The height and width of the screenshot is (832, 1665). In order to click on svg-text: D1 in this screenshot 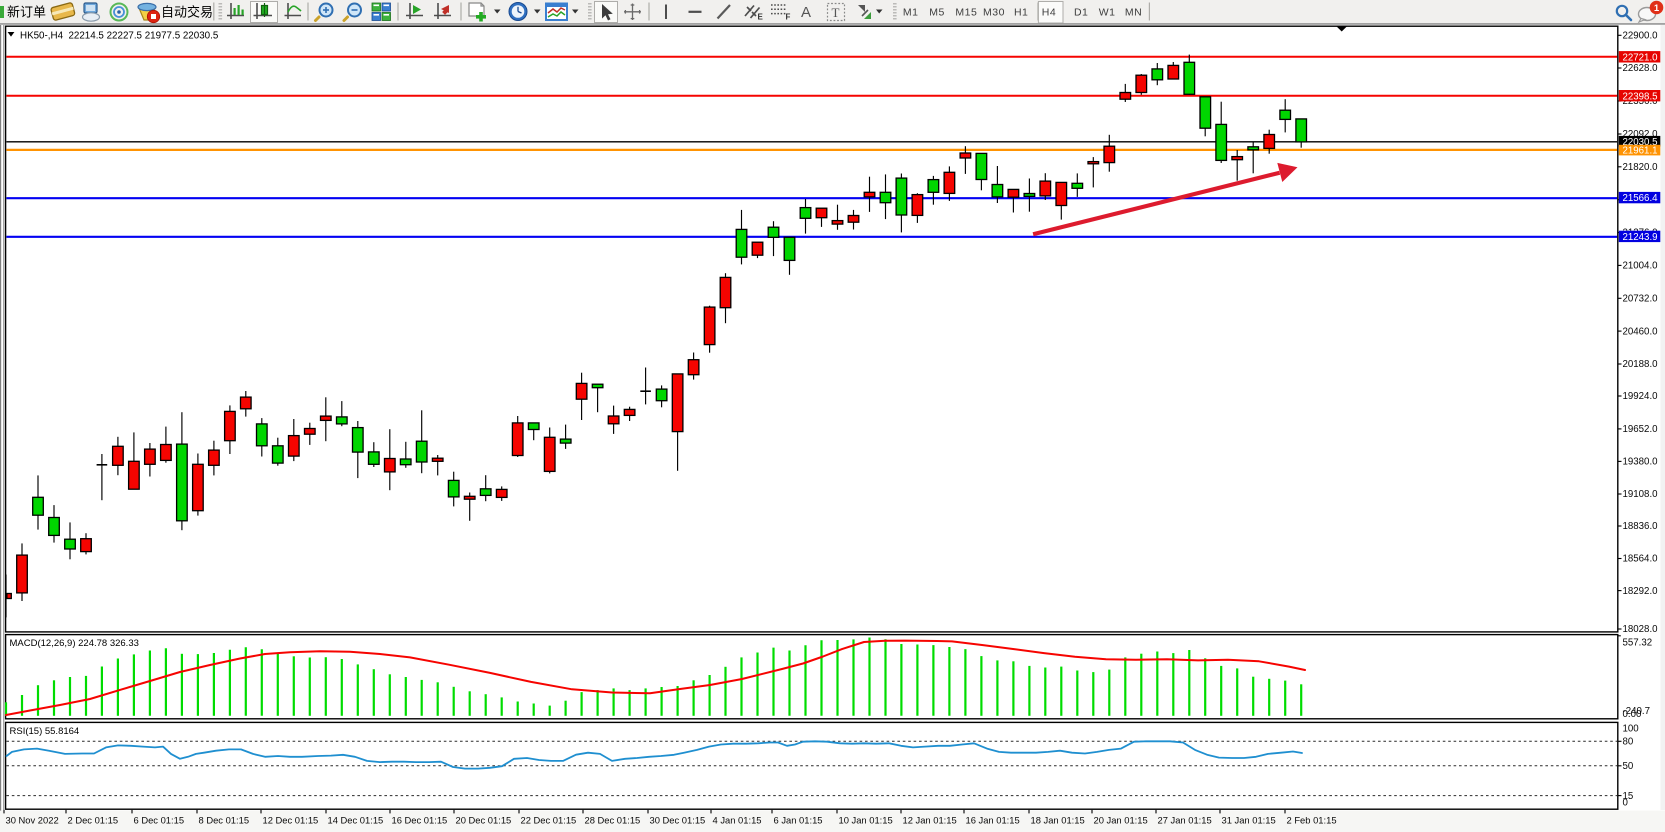, I will do `click(1081, 13)`.